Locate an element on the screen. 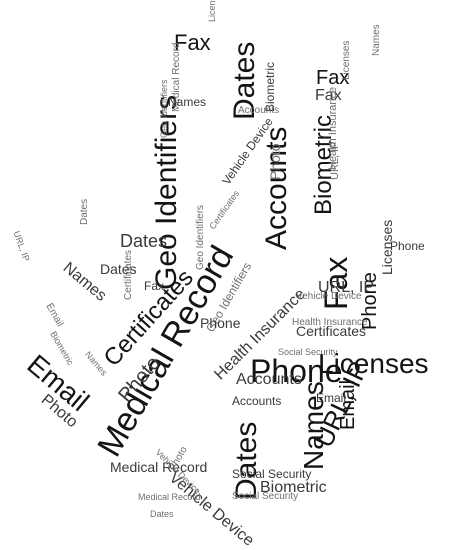  cloud-word: Biometric is located at coordinates (293, 487).